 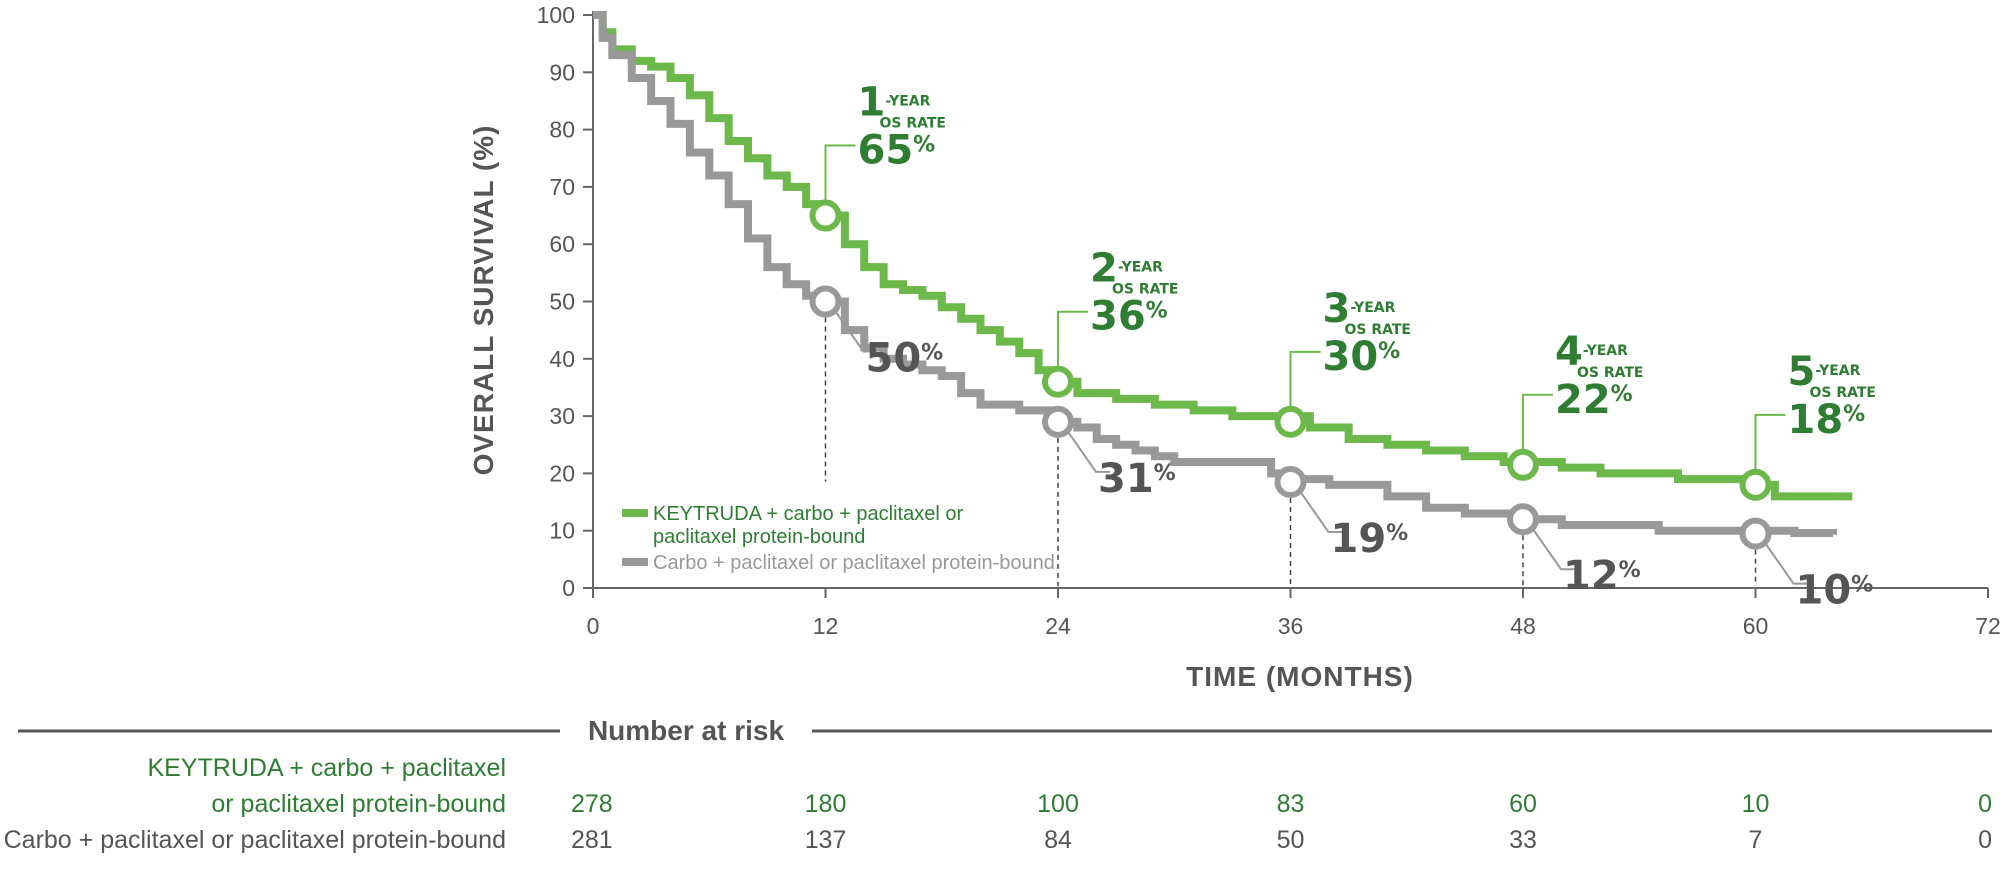 What do you see at coordinates (562, 72) in the screenshot?
I see `y-tick-label: 90` at bounding box center [562, 72].